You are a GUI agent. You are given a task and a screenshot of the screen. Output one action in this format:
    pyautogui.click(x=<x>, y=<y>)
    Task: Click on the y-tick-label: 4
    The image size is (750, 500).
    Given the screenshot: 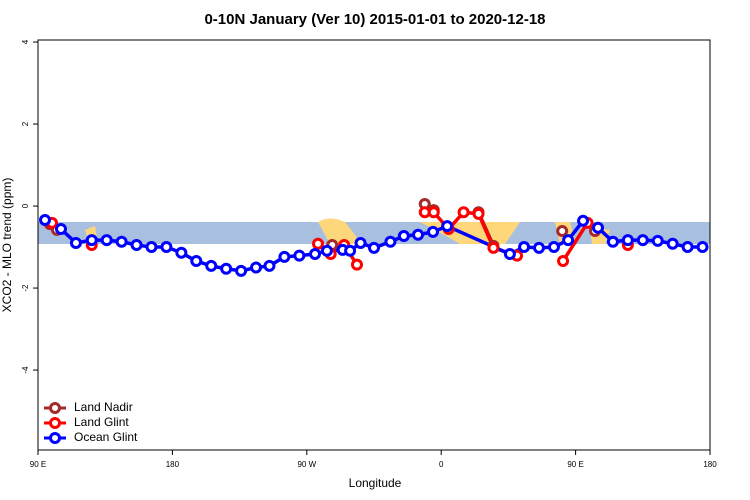 What is the action you would take?
    pyautogui.click(x=25, y=41)
    